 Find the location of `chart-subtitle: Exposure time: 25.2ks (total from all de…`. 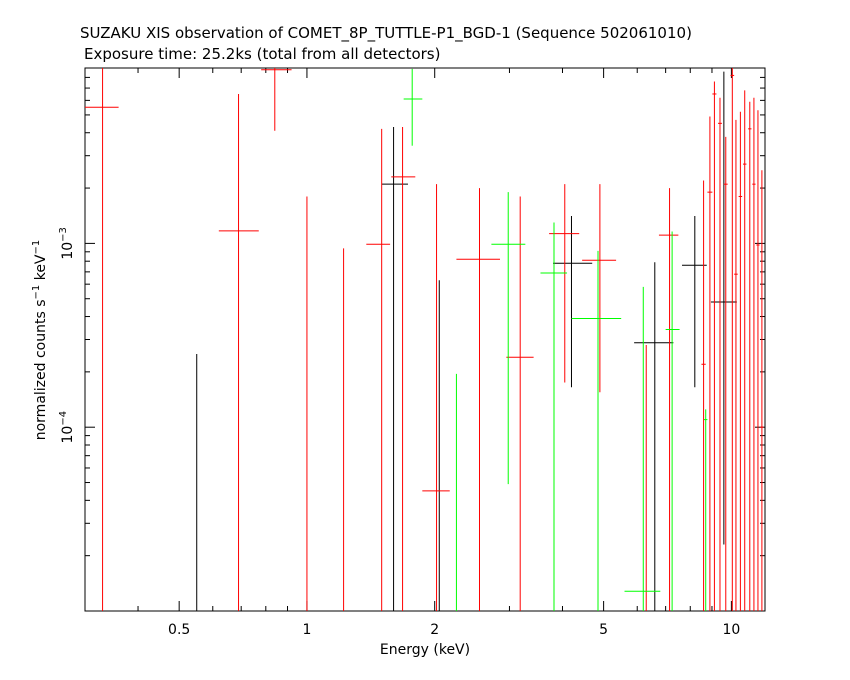

chart-subtitle: Exposure time: 25.2ks (total from all de… is located at coordinates (262, 54).